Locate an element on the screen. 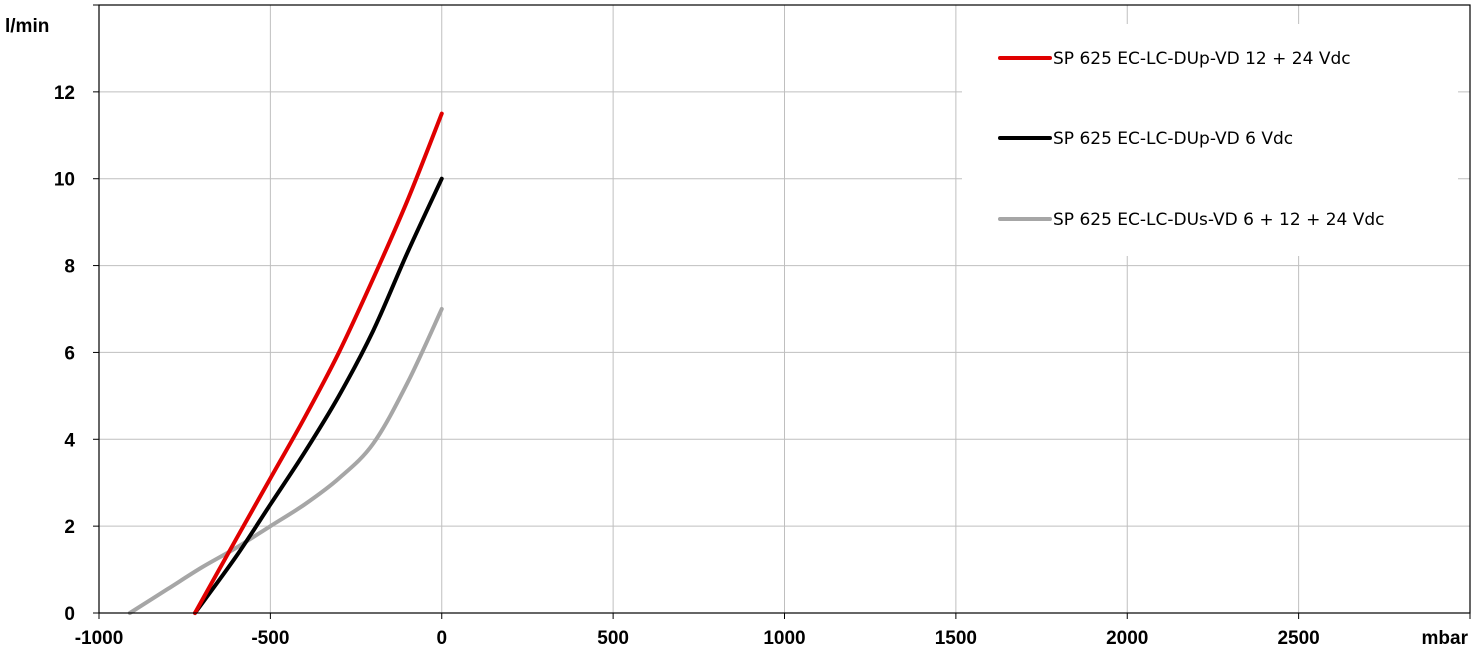  y-tick-label: 0 is located at coordinates (69, 614).